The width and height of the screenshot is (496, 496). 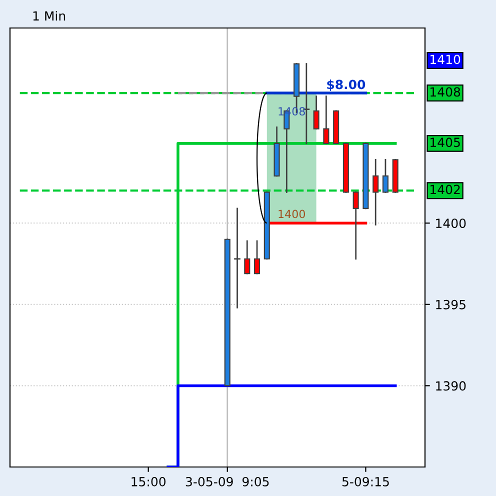 I want to click on series-label: 1402, so click(x=445, y=189).